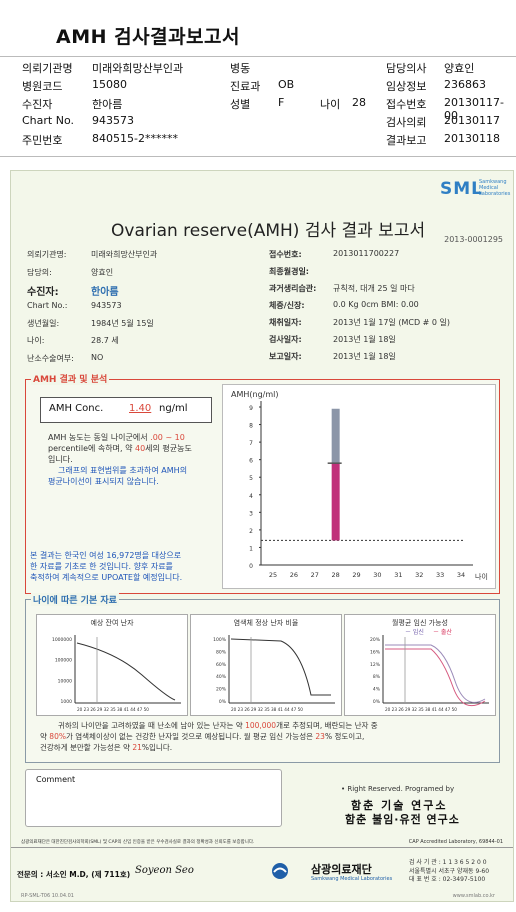 The width and height of the screenshot is (516, 912). Describe the element at coordinates (341, 869) in the screenshot. I see `foundation-name: 삼광의료재단` at that location.